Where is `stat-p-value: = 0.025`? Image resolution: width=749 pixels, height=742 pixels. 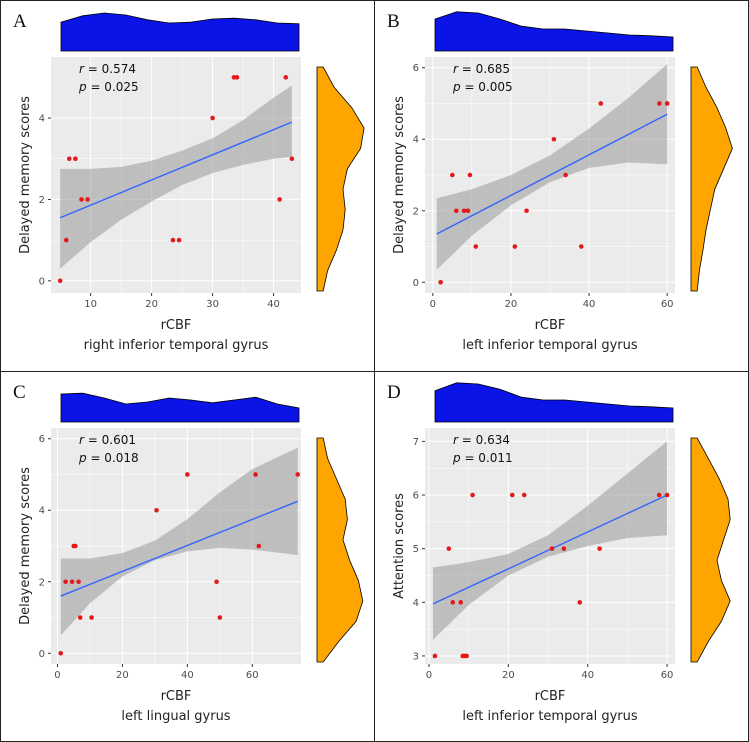 stat-p-value: = 0.025 is located at coordinates (113, 87).